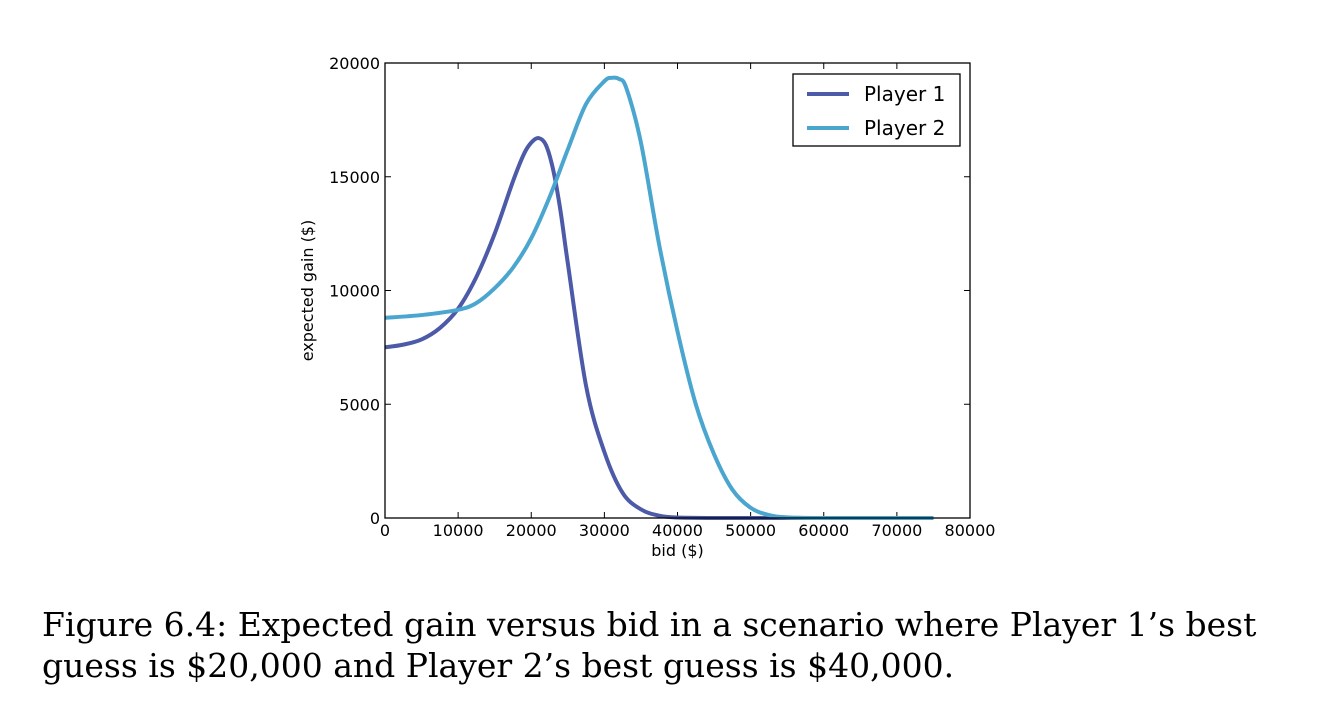  What do you see at coordinates (677, 550) in the screenshot?
I see `x-axis-label: bid ($)` at bounding box center [677, 550].